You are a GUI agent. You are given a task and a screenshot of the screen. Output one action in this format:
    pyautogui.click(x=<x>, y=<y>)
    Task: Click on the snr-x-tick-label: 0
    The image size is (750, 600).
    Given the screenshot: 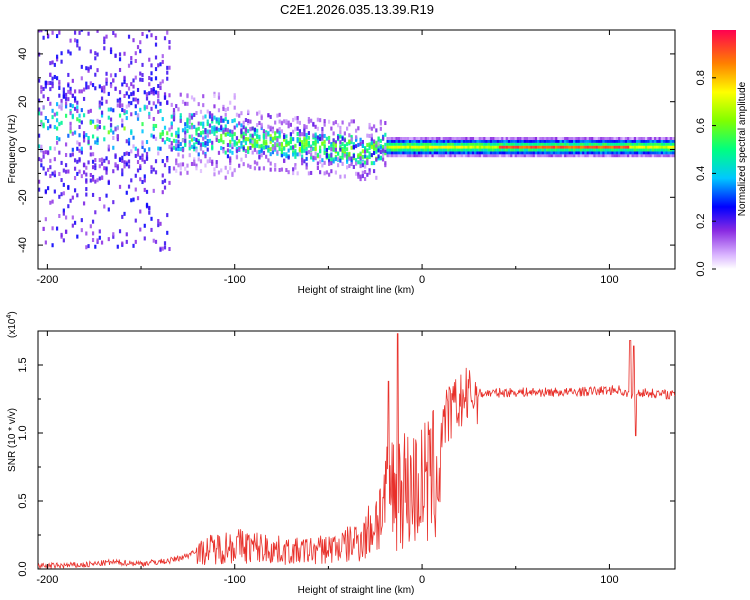 What is the action you would take?
    pyautogui.click(x=422, y=580)
    